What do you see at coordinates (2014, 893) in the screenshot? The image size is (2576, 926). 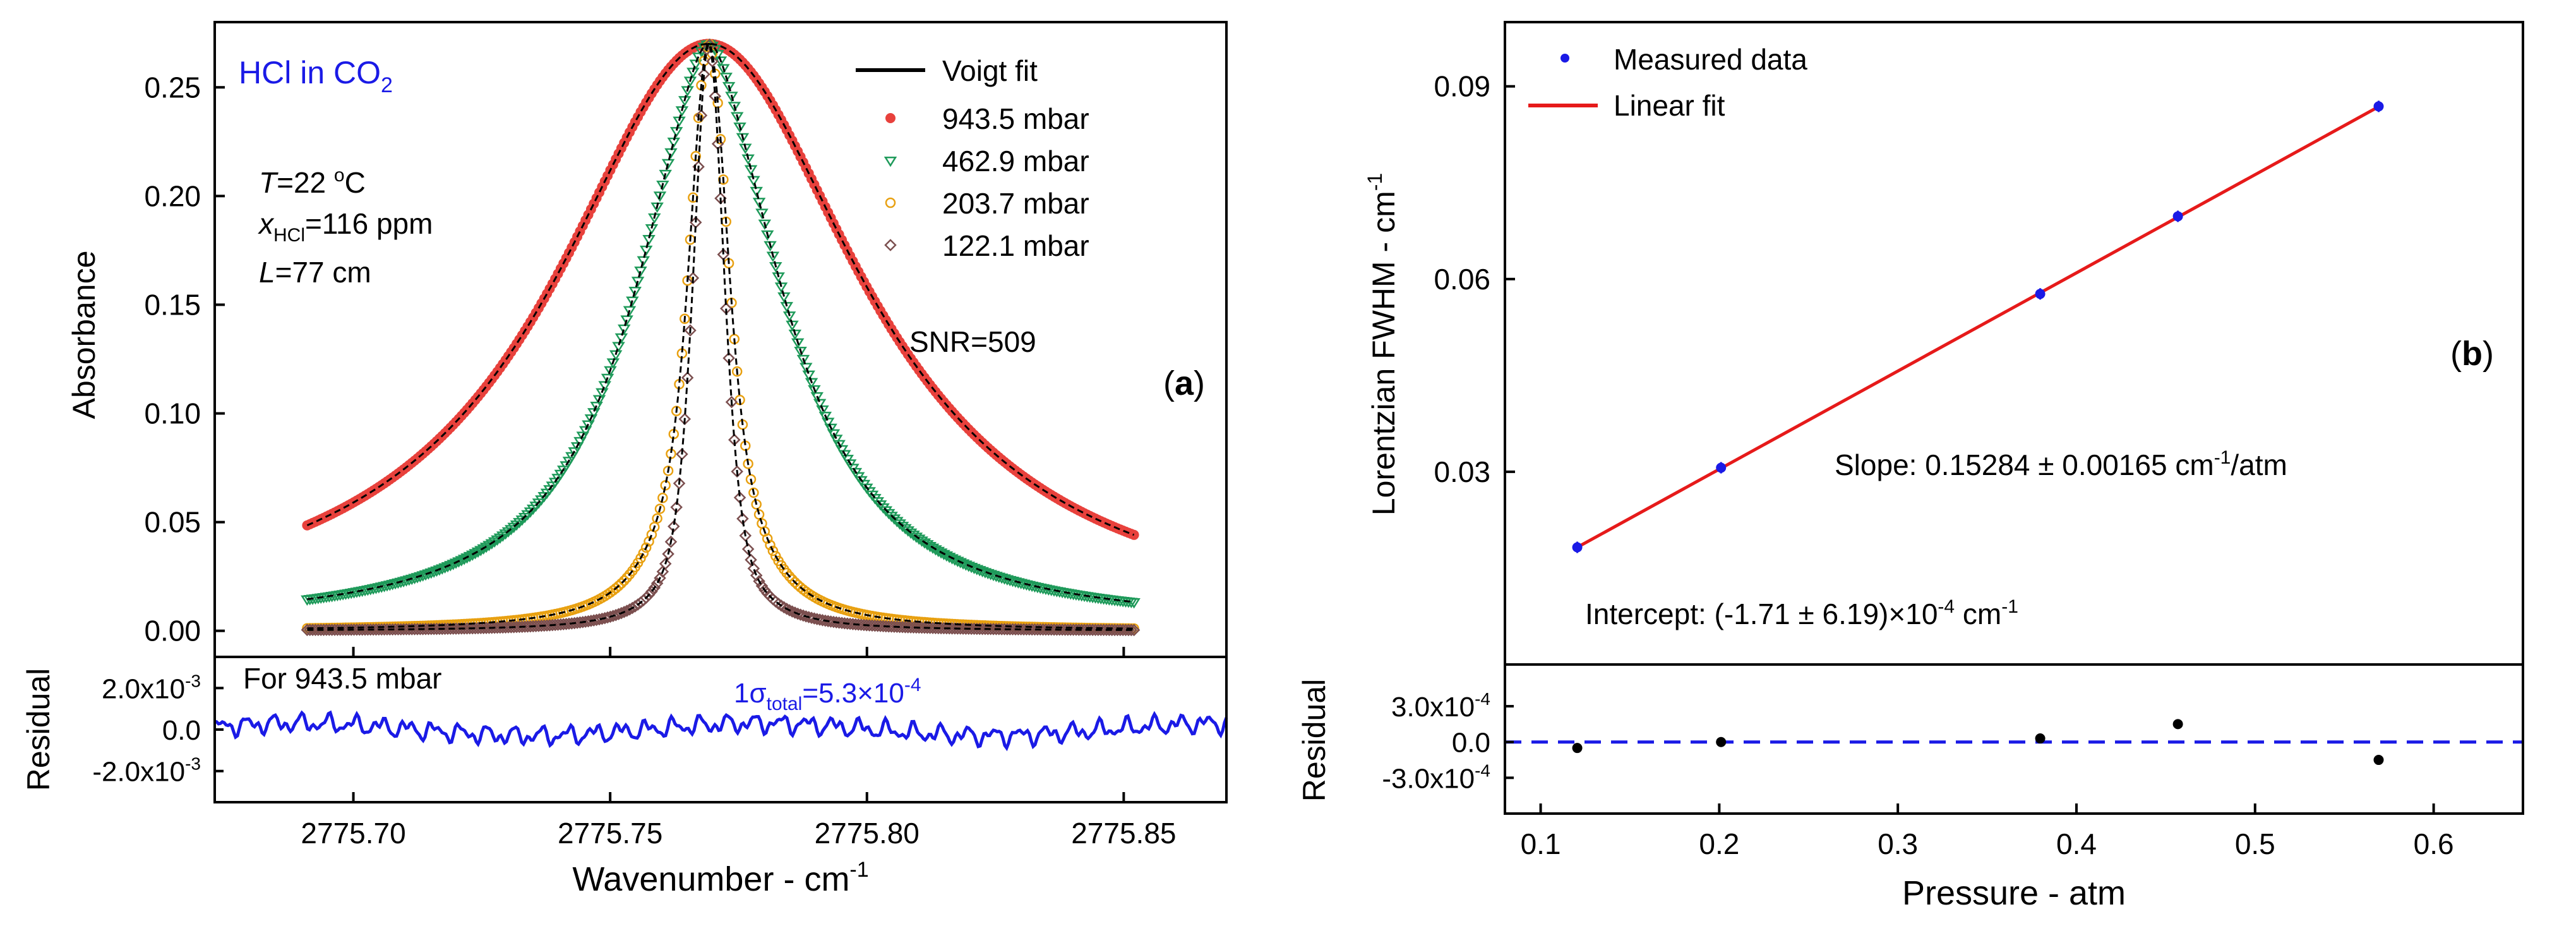 I see `panel-b-x-axis-label: Pressure - atm` at bounding box center [2014, 893].